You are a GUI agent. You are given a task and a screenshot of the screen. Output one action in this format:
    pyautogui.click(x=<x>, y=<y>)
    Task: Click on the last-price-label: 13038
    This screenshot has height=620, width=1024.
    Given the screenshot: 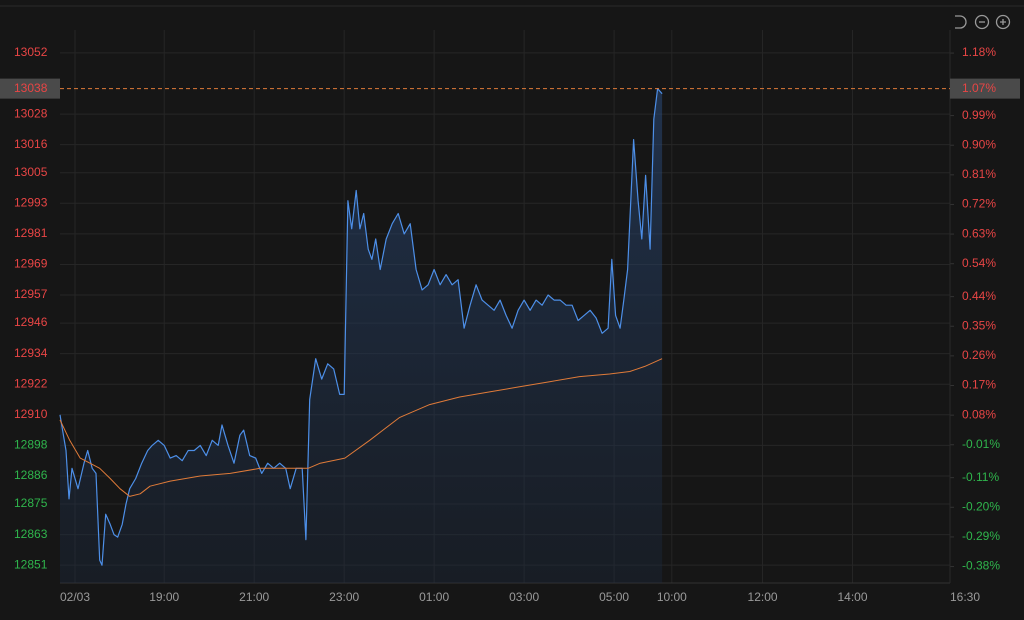 What is the action you would take?
    pyautogui.click(x=31, y=88)
    